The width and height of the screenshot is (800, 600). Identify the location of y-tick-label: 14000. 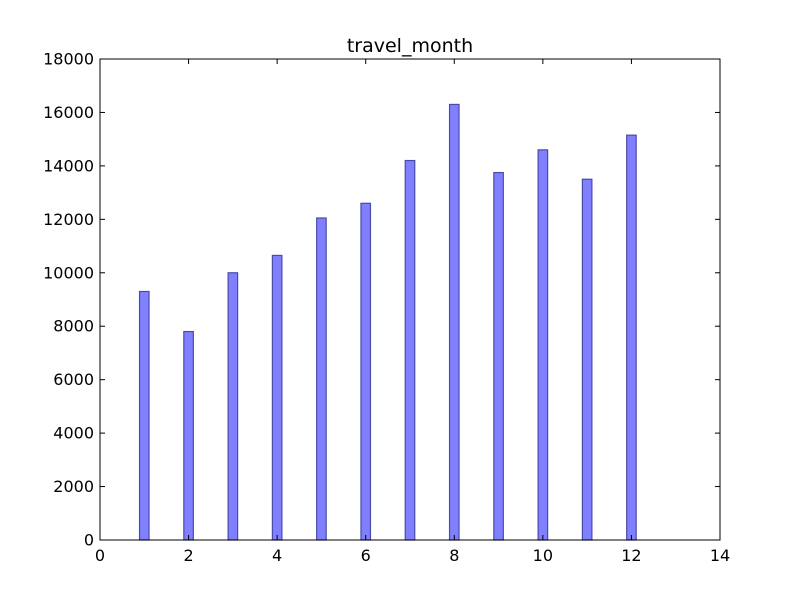
(68, 165).